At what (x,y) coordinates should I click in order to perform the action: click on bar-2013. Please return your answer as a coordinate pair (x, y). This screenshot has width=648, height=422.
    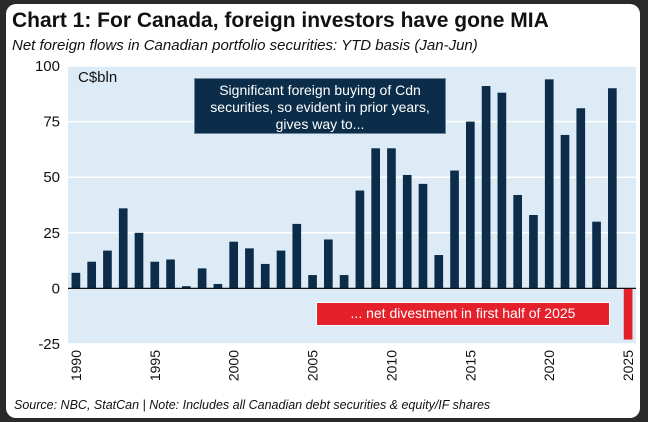
    Looking at the image, I should click on (439, 272).